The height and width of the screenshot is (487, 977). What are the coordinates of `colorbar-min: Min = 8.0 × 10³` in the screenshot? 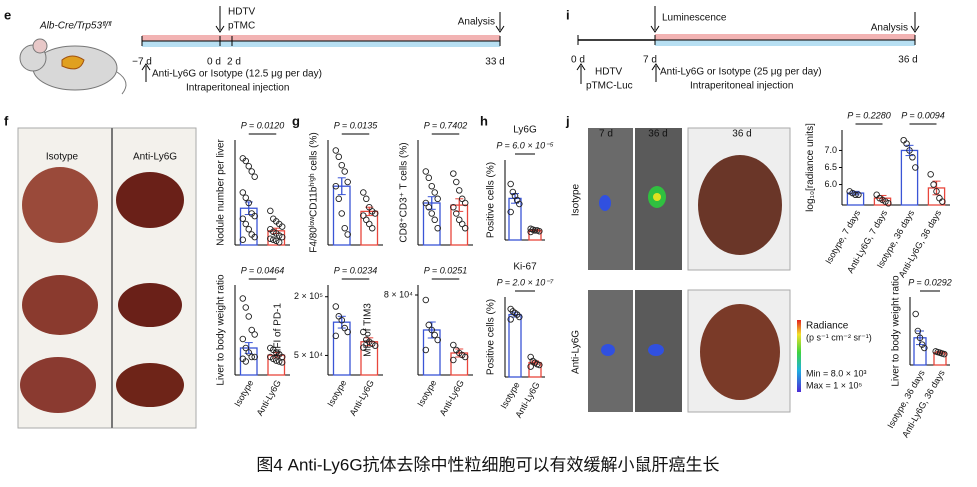 It's located at (836, 373).